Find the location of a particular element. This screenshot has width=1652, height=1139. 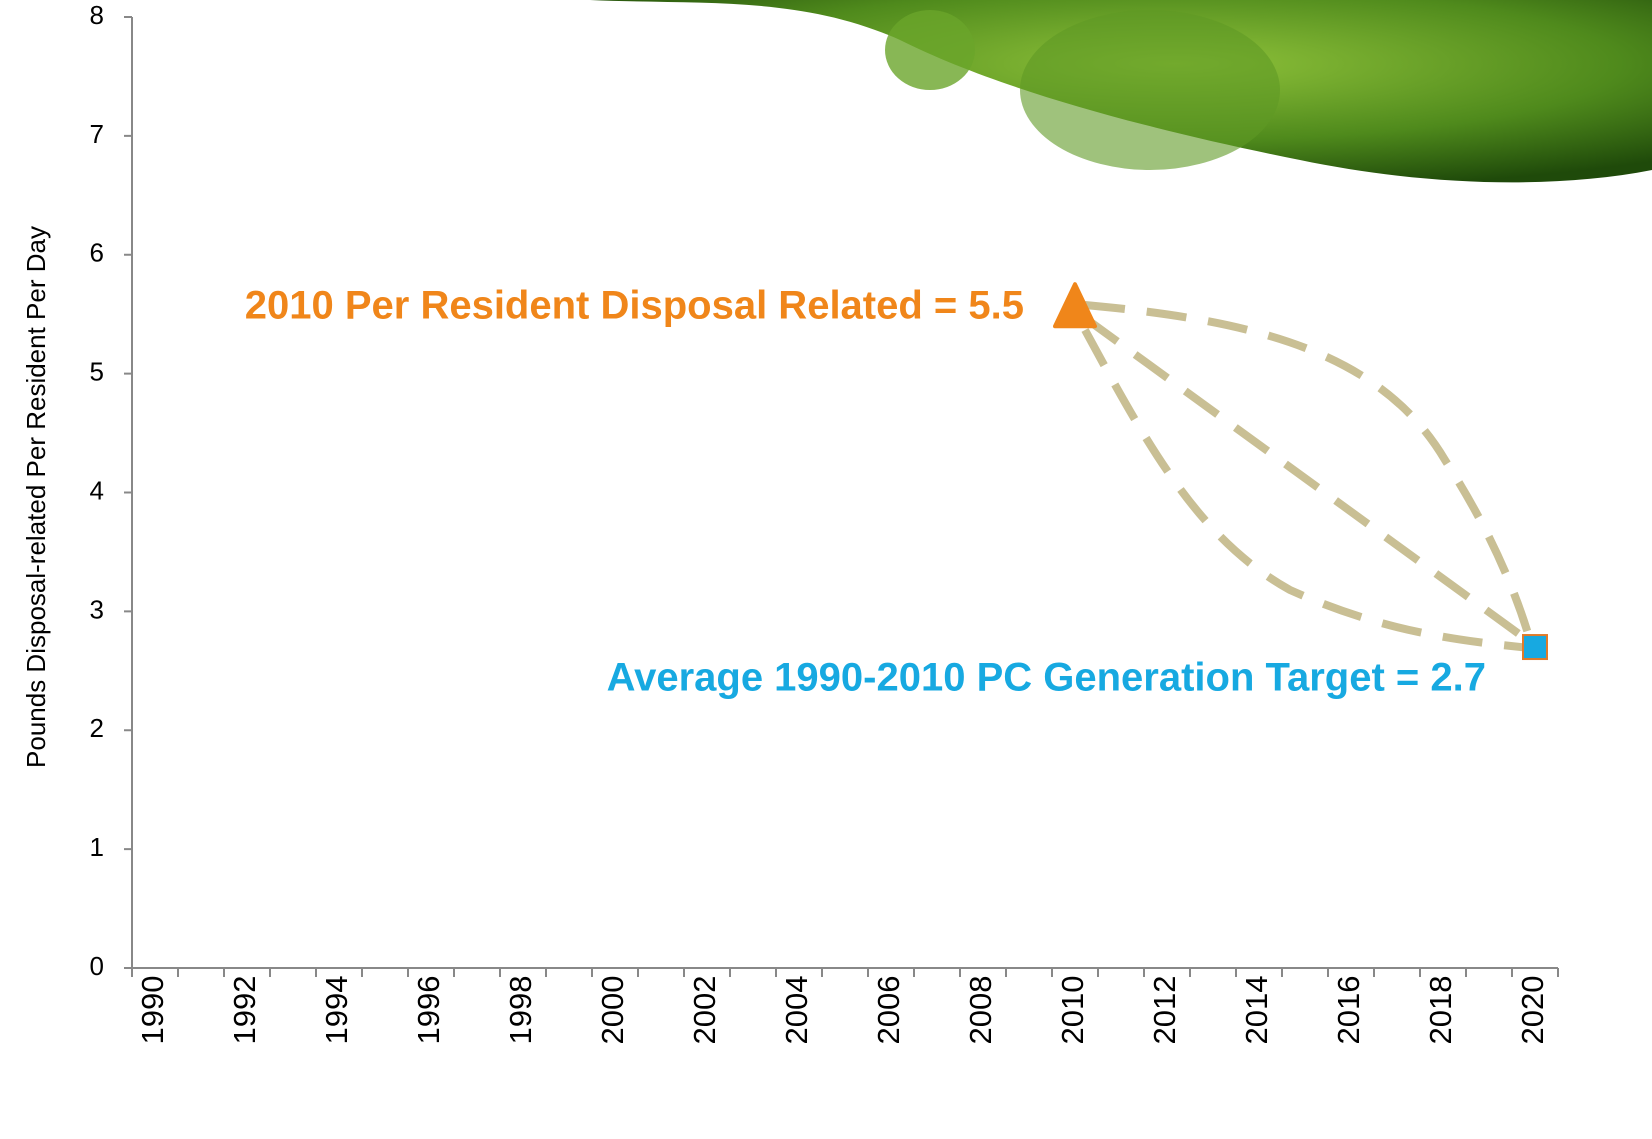

x-tick-label: 1998 is located at coordinates (520, 1010).